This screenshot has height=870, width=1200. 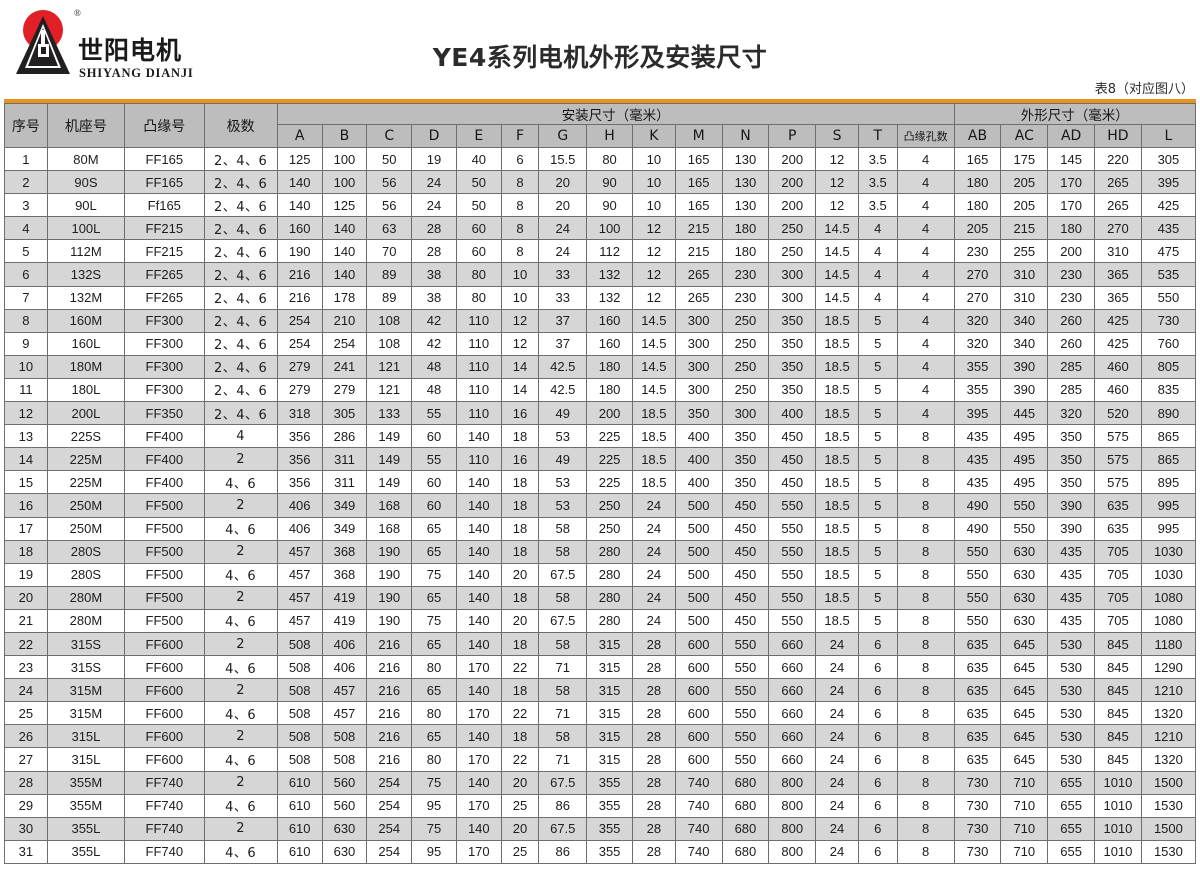 What do you see at coordinates (299, 205) in the screenshot?
I see `cell-a: 140` at bounding box center [299, 205].